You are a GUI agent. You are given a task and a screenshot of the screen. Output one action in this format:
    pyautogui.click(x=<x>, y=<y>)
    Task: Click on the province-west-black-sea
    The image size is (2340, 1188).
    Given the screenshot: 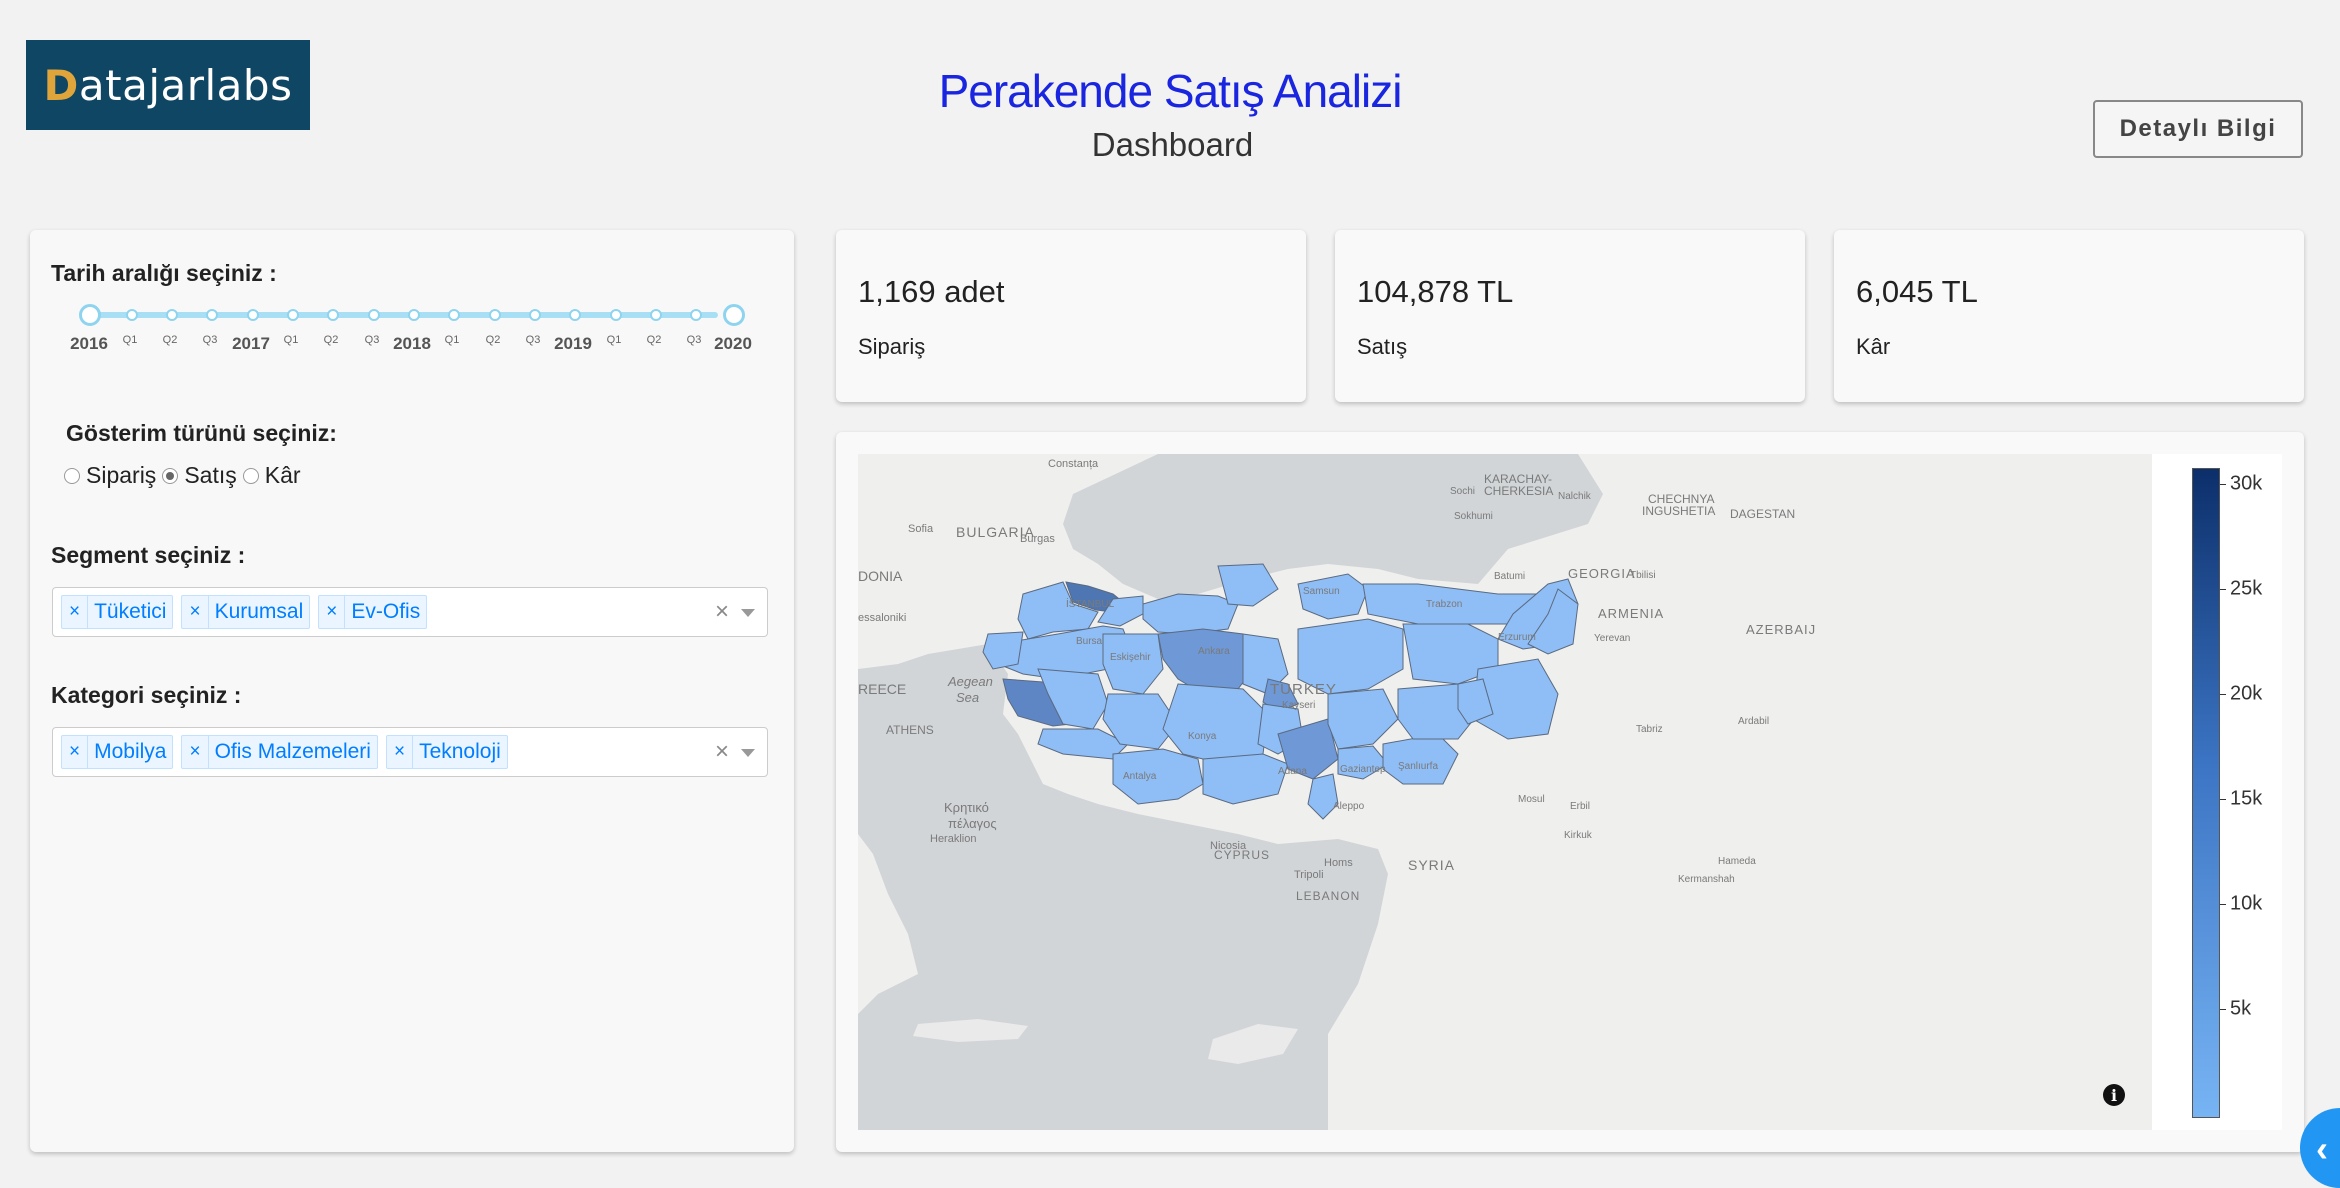 What is the action you would take?
    pyautogui.click(x=1190, y=614)
    